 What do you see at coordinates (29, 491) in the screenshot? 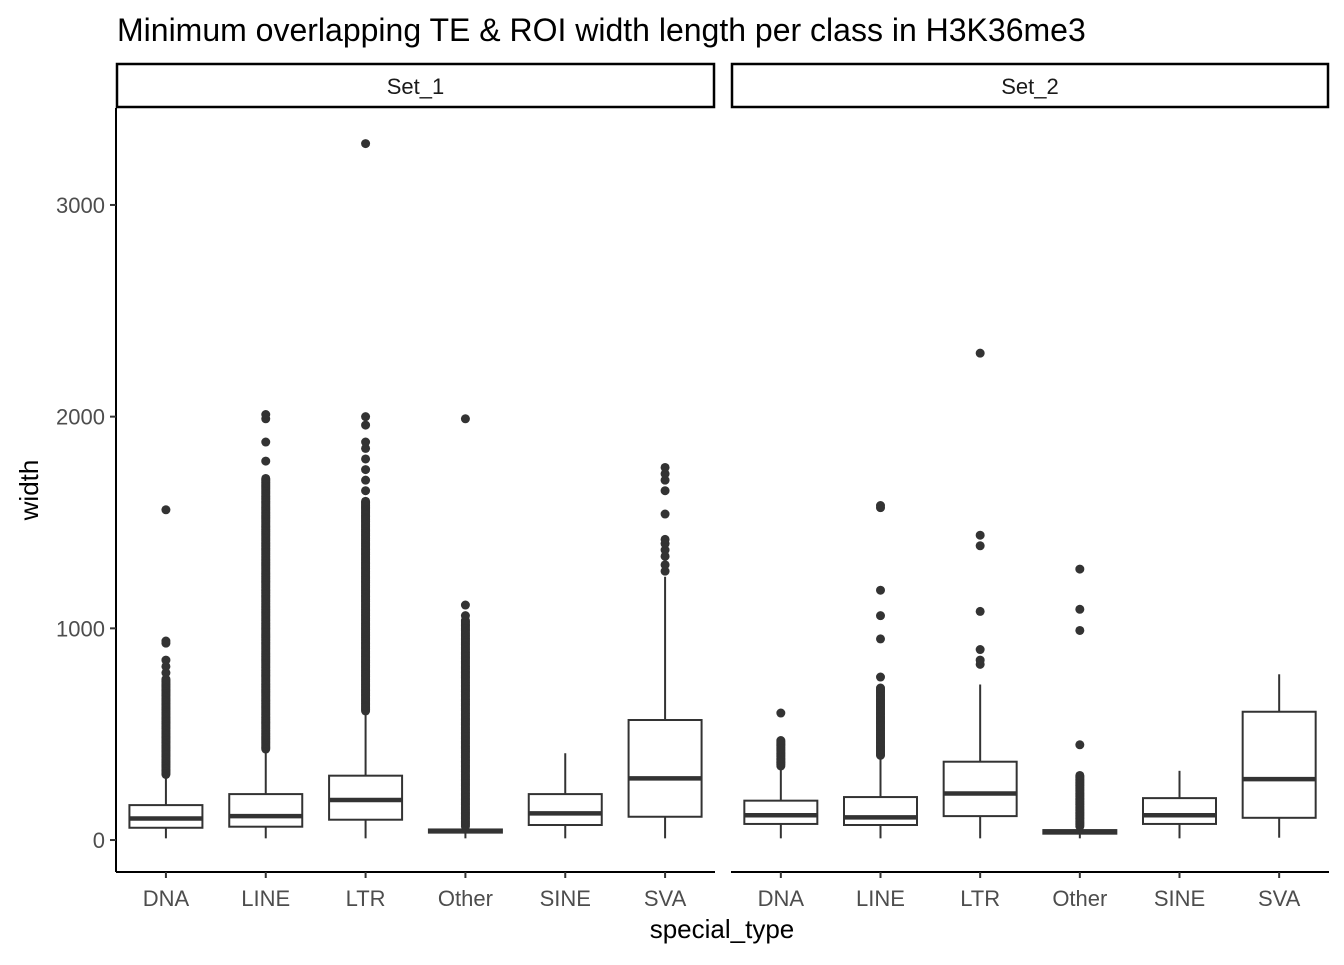
I see `y-axis-label: width` at bounding box center [29, 491].